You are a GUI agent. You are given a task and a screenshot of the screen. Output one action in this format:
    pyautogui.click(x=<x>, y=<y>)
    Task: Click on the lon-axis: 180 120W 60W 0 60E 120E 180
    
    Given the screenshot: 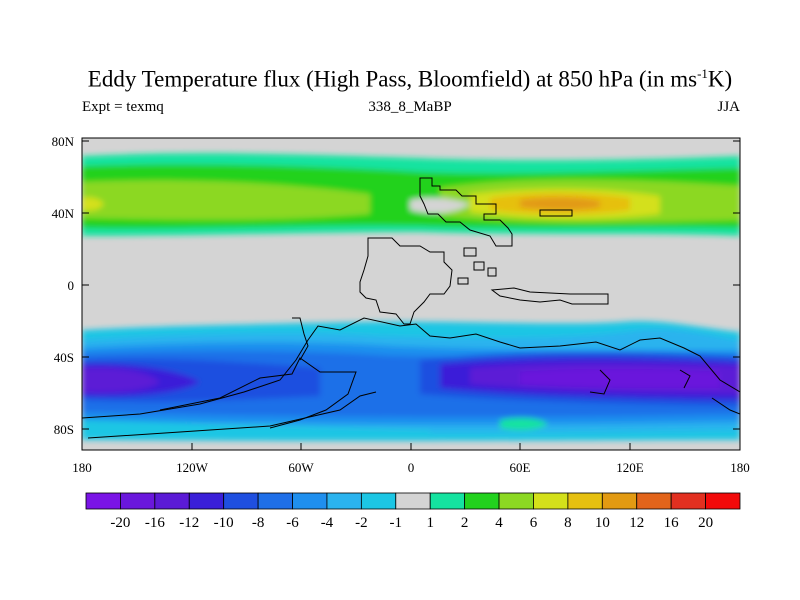 What is the action you would take?
    pyautogui.click(x=411, y=459)
    